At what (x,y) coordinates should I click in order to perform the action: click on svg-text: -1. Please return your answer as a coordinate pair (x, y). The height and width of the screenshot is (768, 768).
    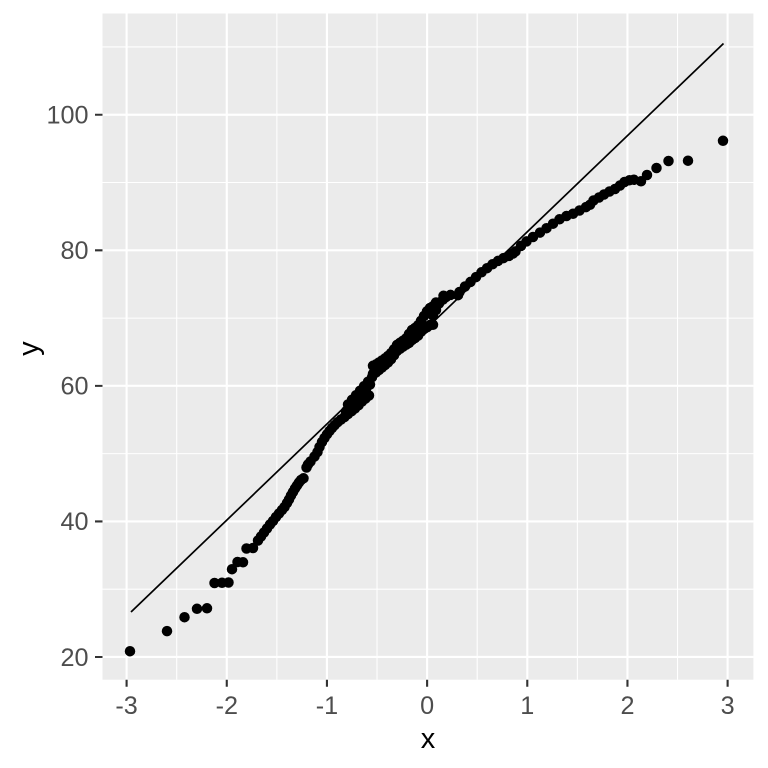
    Looking at the image, I should click on (327, 706).